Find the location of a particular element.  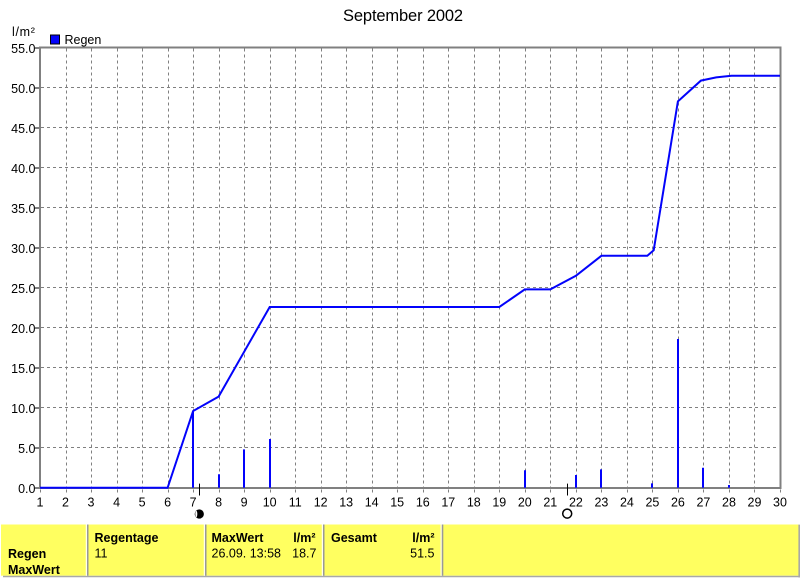

svg-text: 25.0 is located at coordinates (23, 289).